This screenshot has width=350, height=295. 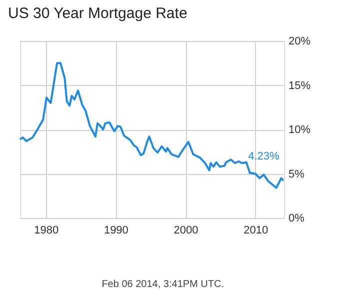 I want to click on y-tick-label: 10%, so click(x=299, y=130).